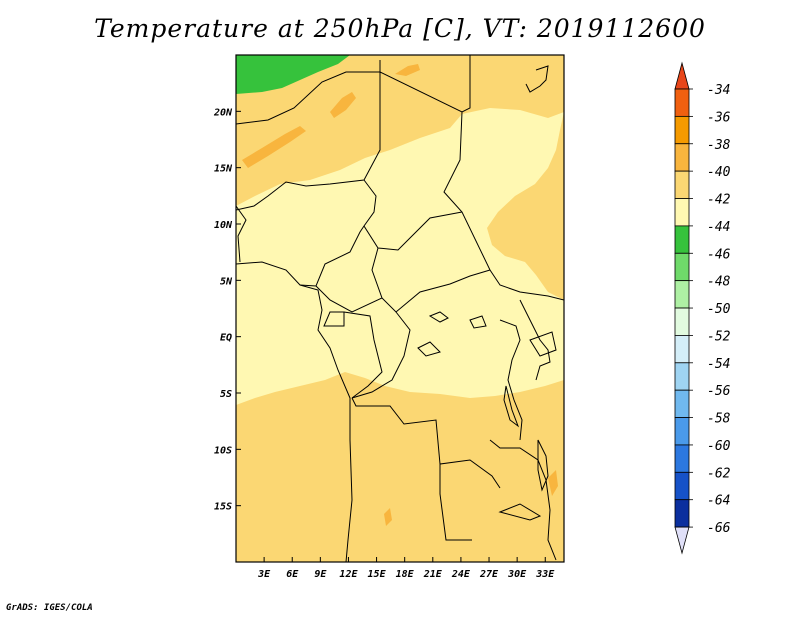 The width and height of the screenshot is (800, 618). I want to click on lon-tick-label: 24E, so click(461, 574).